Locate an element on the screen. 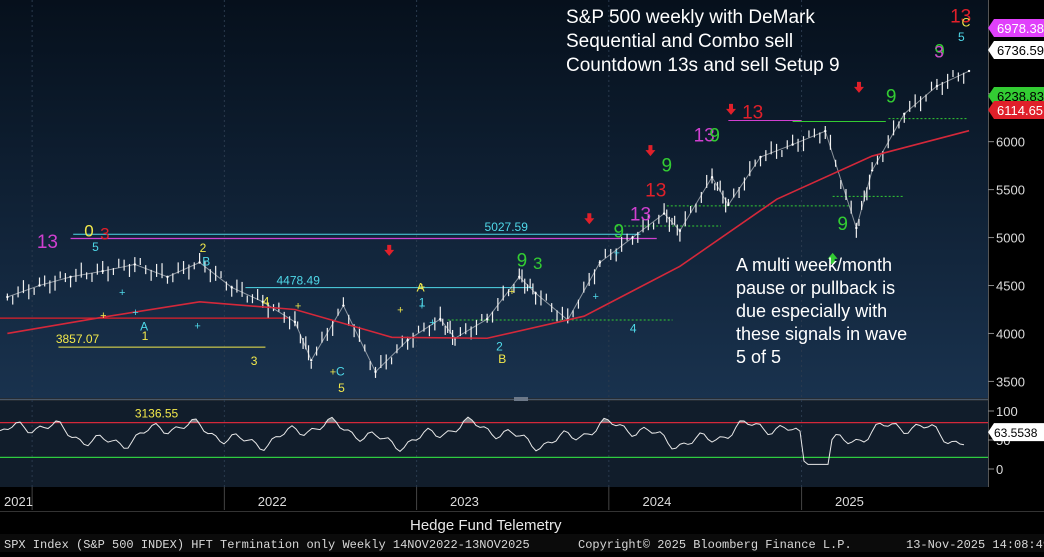  level-label: 3136.55 is located at coordinates (157, 413).